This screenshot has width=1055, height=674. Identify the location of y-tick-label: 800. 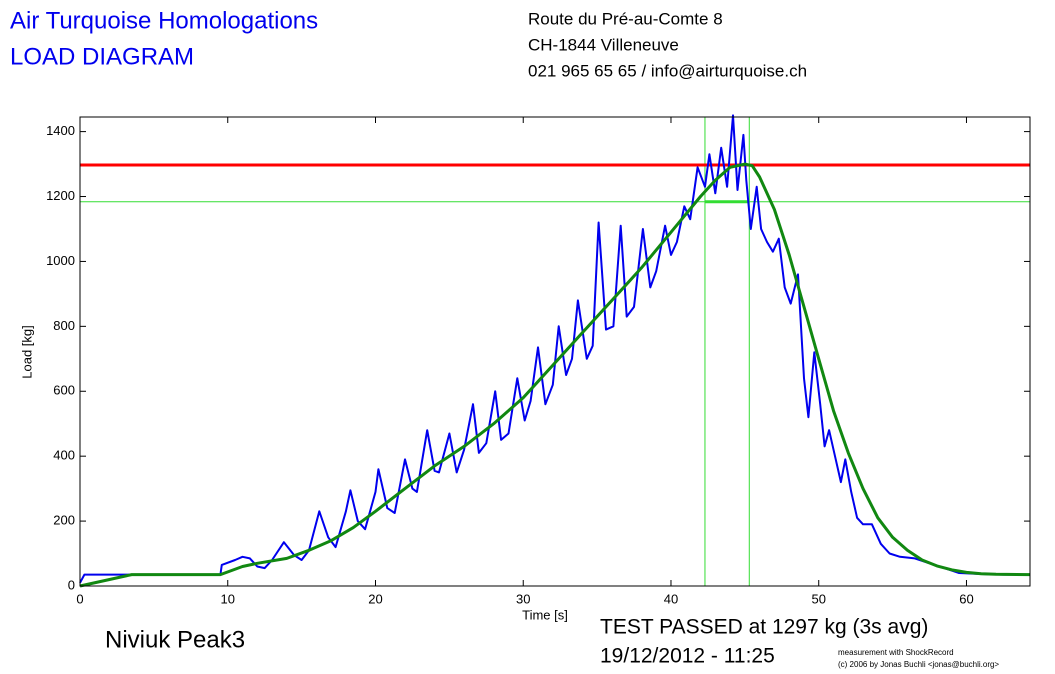
(64, 325).